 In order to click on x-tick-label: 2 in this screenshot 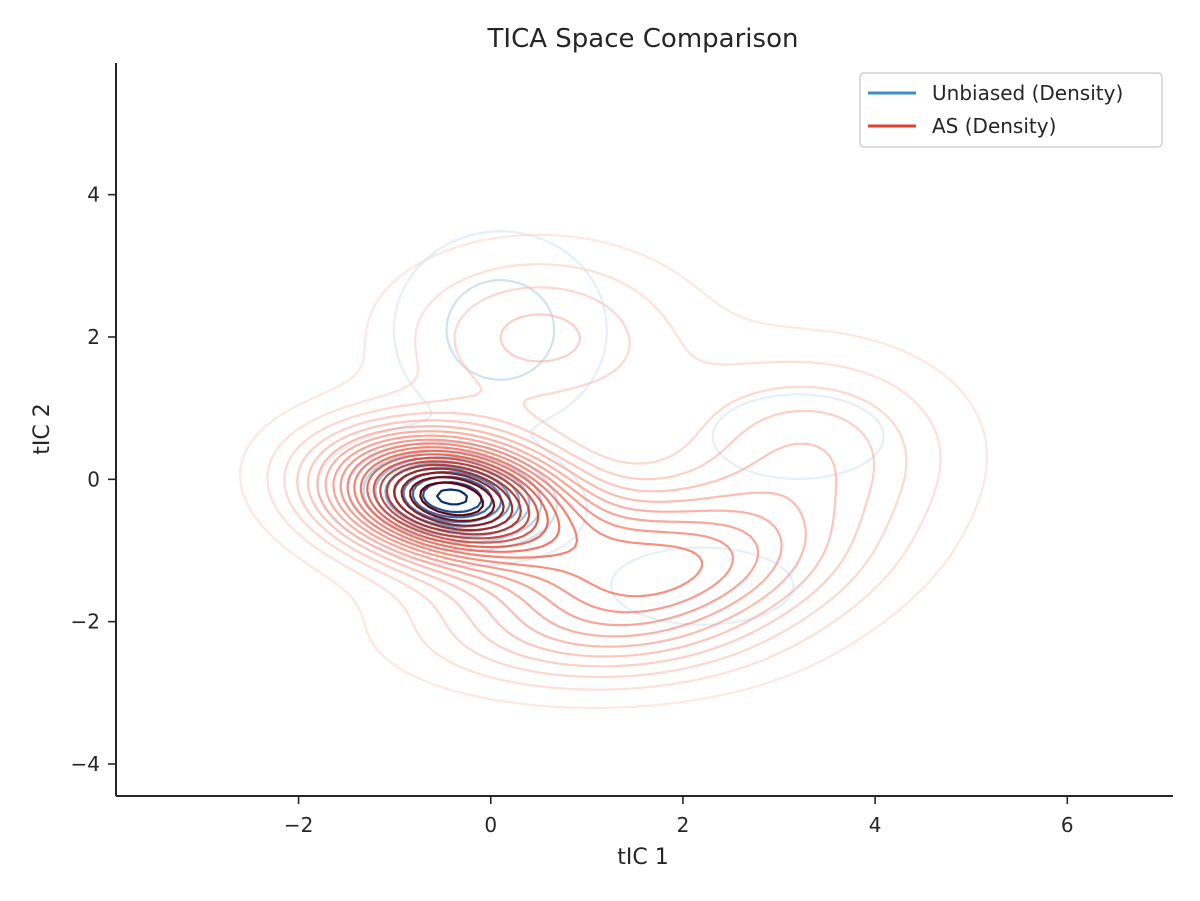, I will do `click(683, 825)`.